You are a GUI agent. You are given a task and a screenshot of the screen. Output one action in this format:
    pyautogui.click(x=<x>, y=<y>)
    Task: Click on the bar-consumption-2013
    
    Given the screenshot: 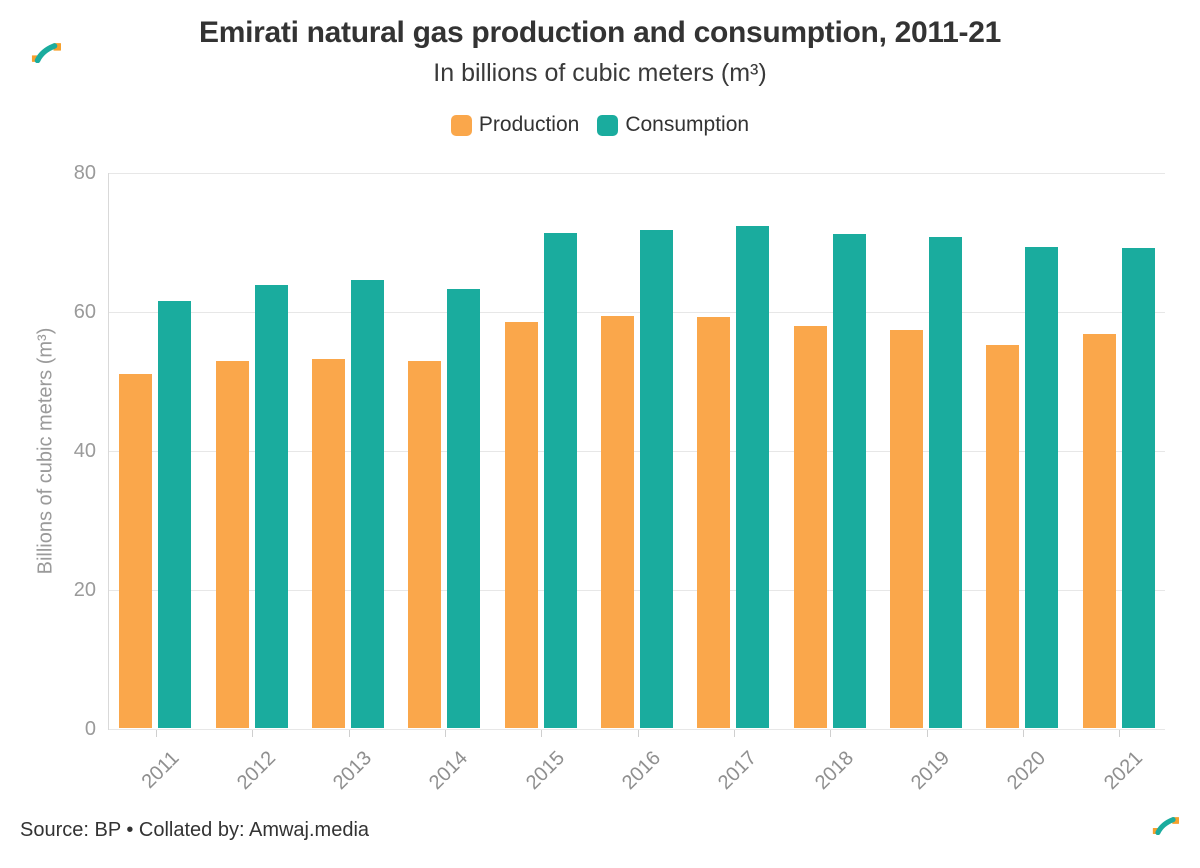 What is the action you would take?
    pyautogui.click(x=367, y=504)
    